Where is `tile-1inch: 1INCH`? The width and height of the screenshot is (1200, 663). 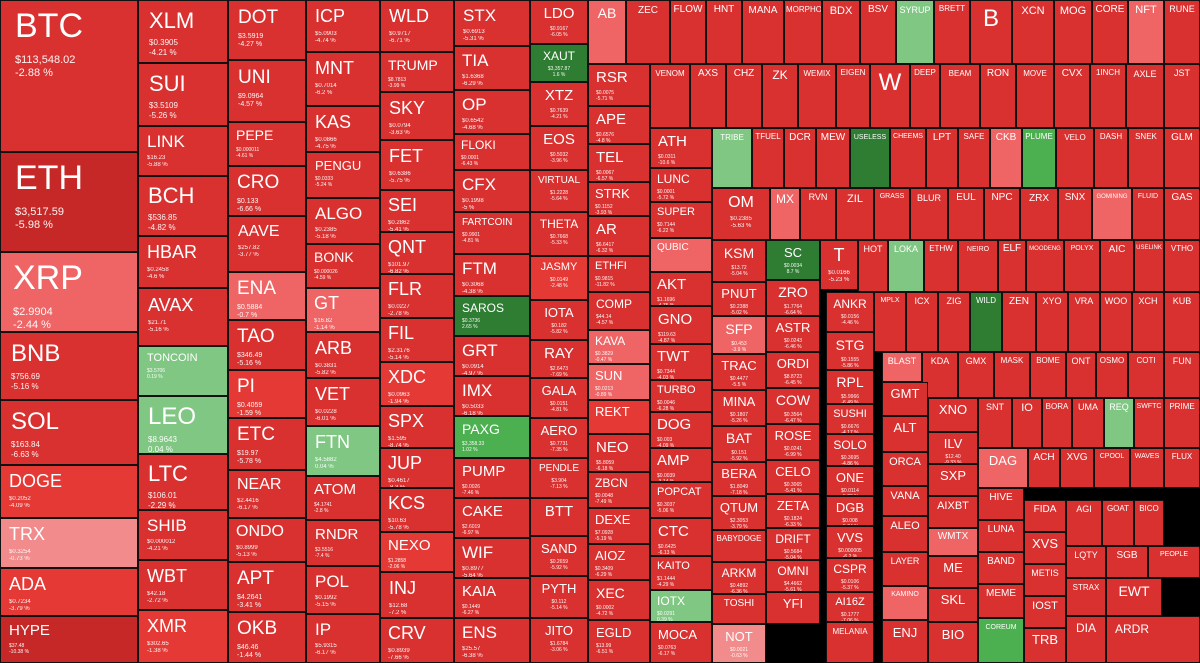
tile-1inch: 1INCH is located at coordinates (1108, 96).